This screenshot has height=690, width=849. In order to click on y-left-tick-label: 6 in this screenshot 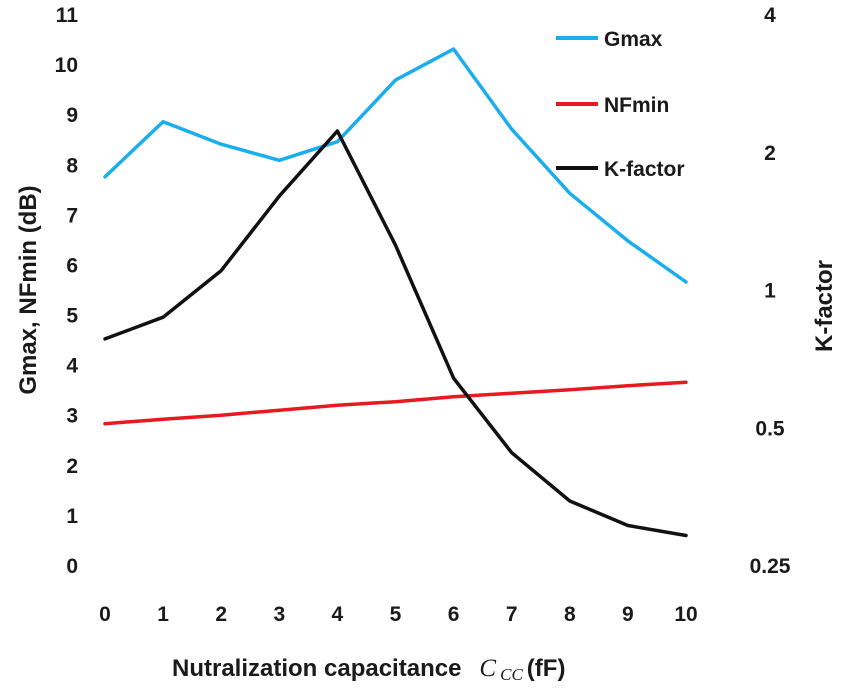, I will do `click(72, 265)`.